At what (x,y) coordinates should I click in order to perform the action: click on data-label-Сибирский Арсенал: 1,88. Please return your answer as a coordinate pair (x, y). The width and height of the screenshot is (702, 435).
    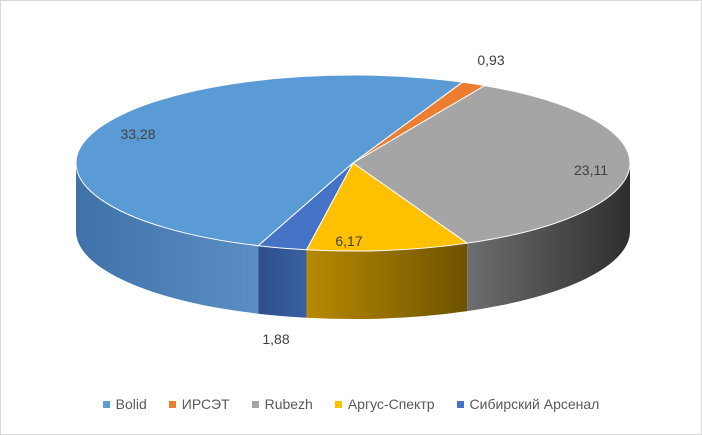
    Looking at the image, I should click on (275, 339).